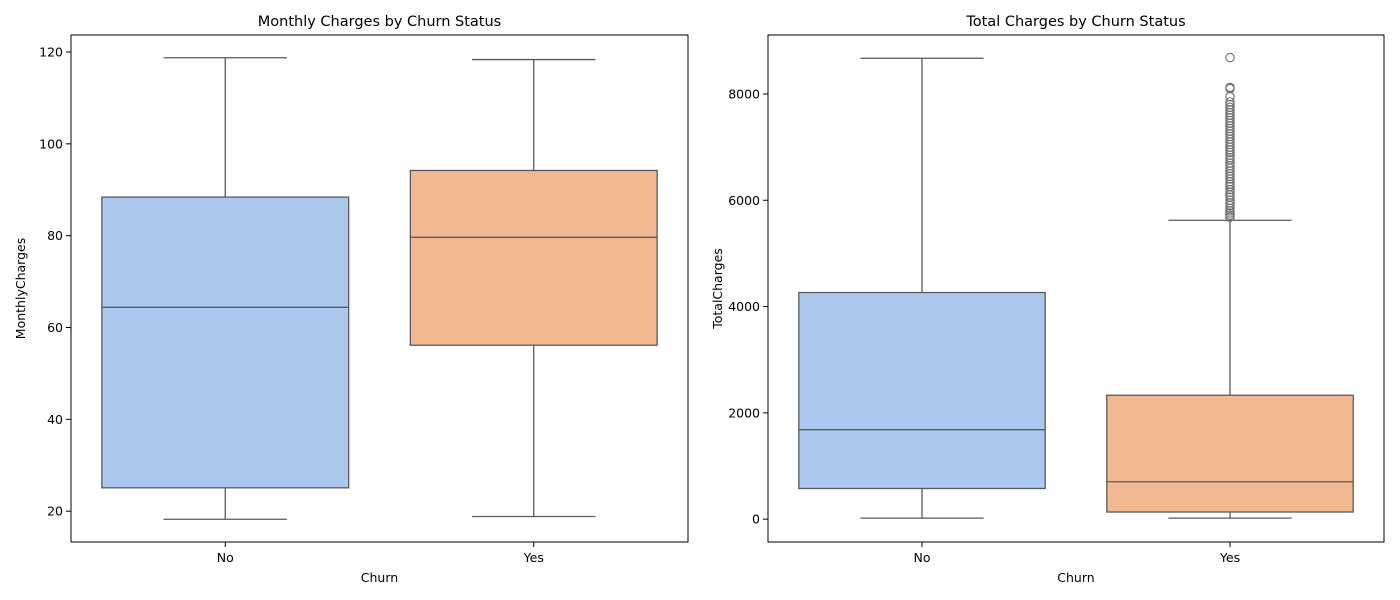 The width and height of the screenshot is (1400, 600). I want to click on y-tick-label: 4000, so click(744, 306).